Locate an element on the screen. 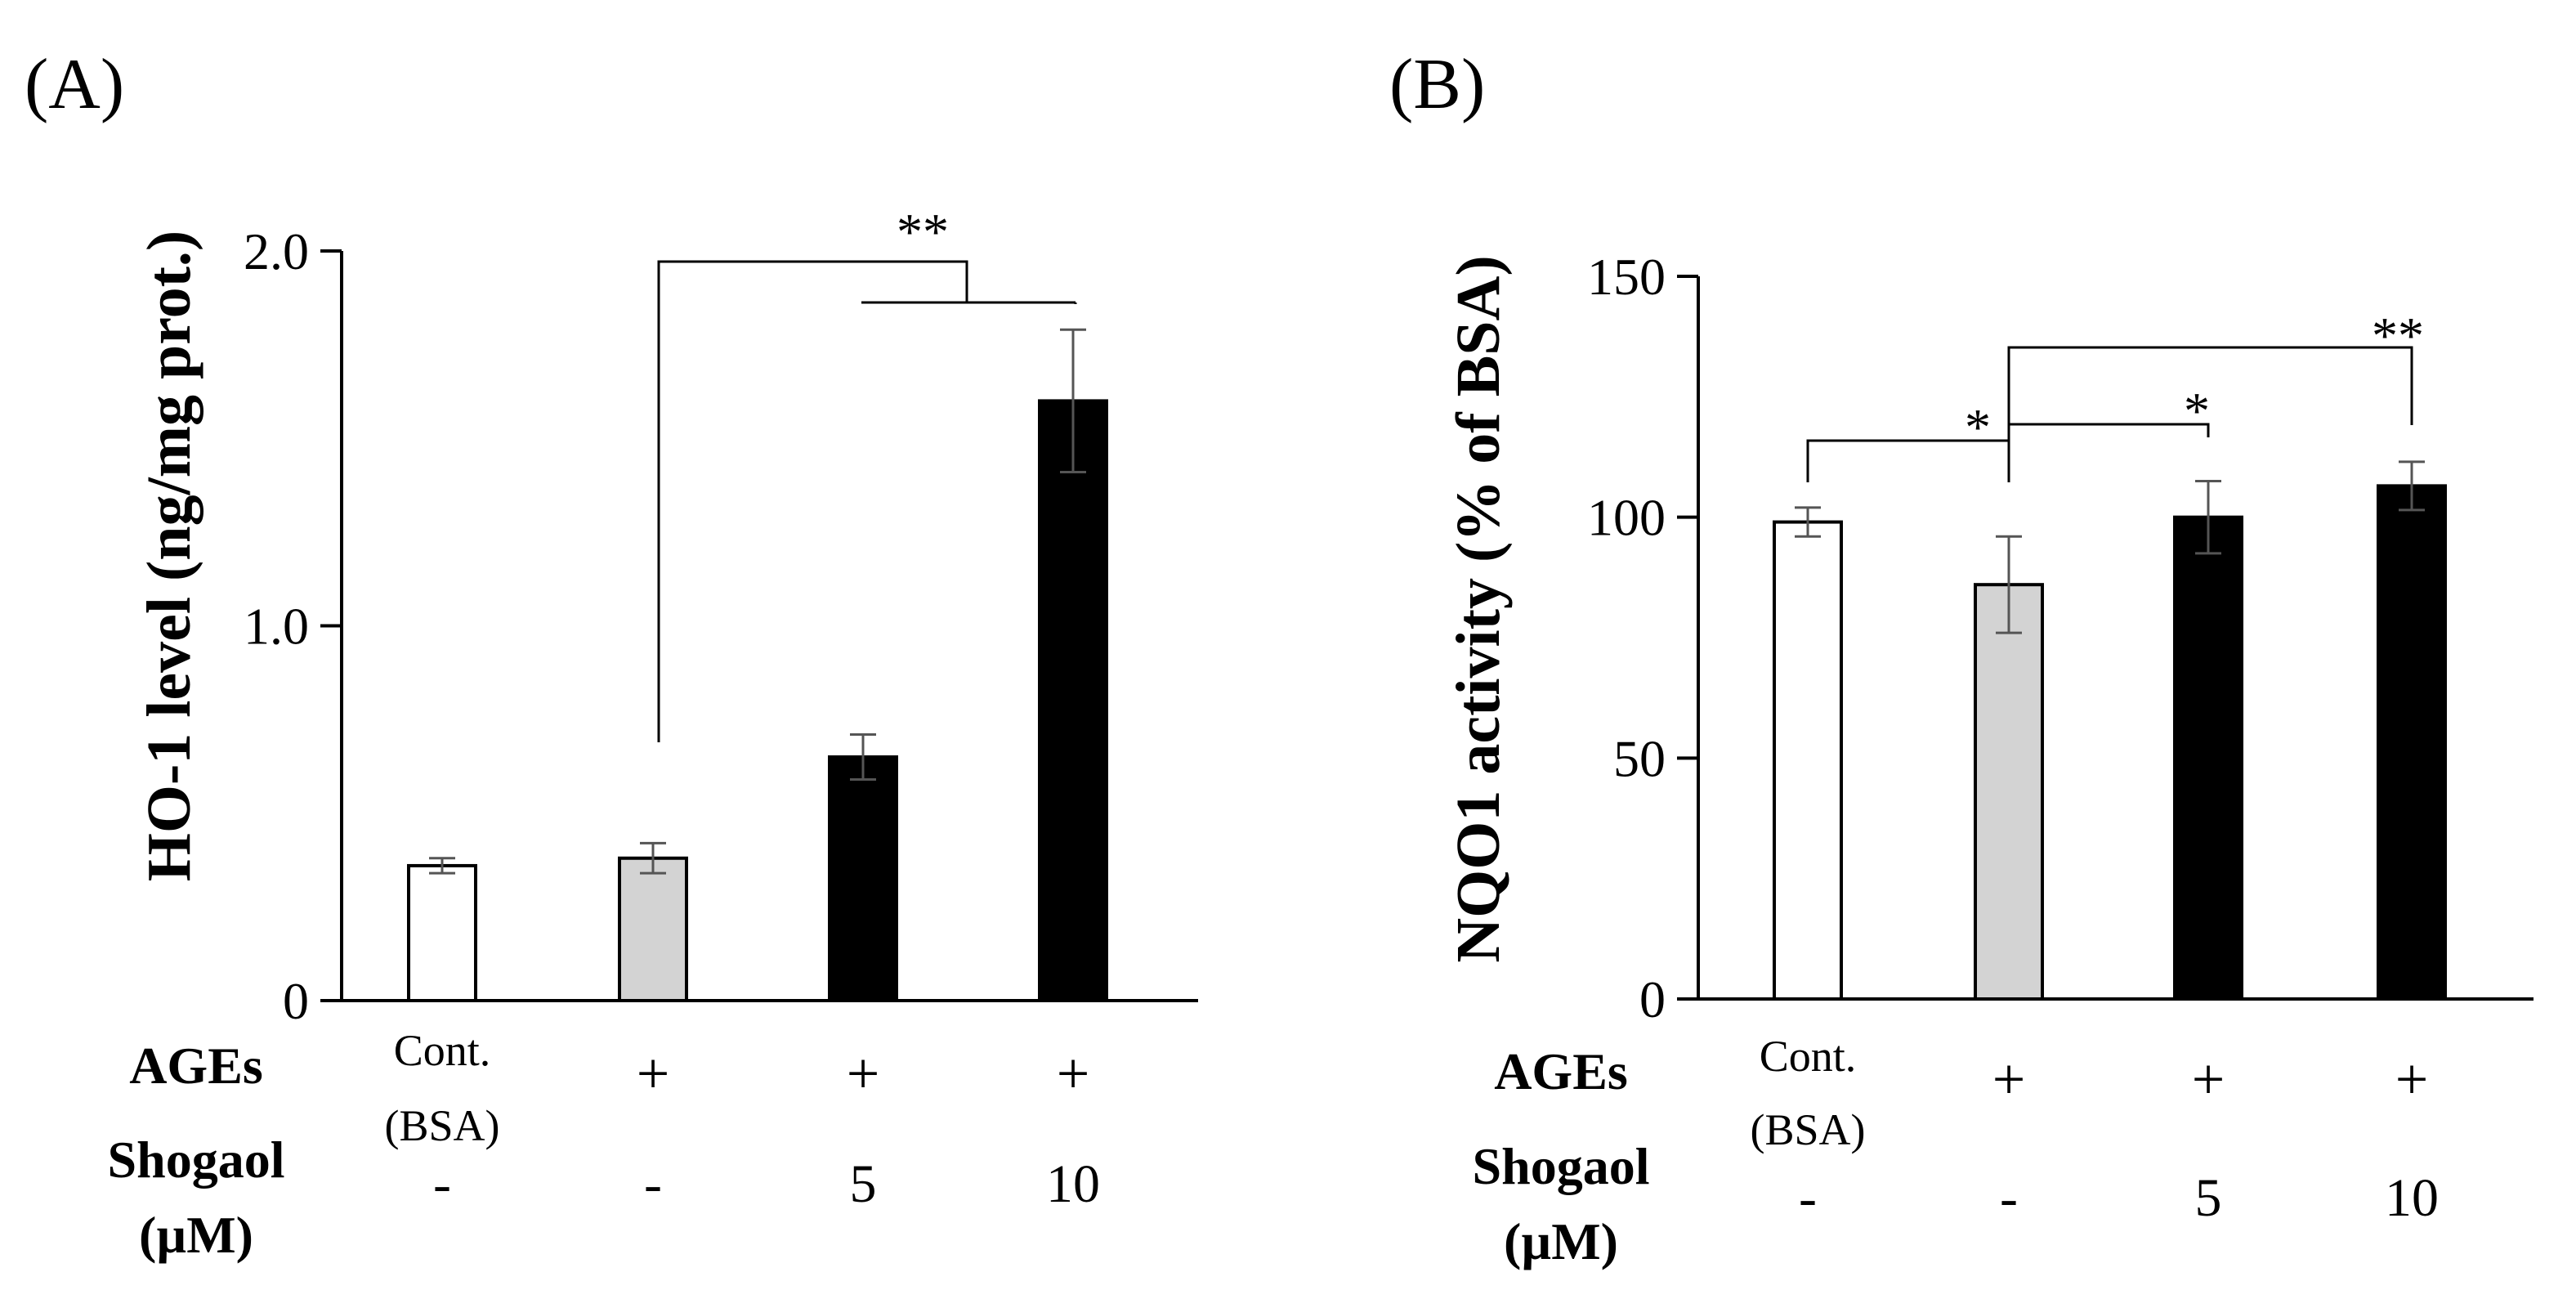 Image resolution: width=2576 pixels, height=1299 pixels. panel-a-significance: ** is located at coordinates (867, 472).